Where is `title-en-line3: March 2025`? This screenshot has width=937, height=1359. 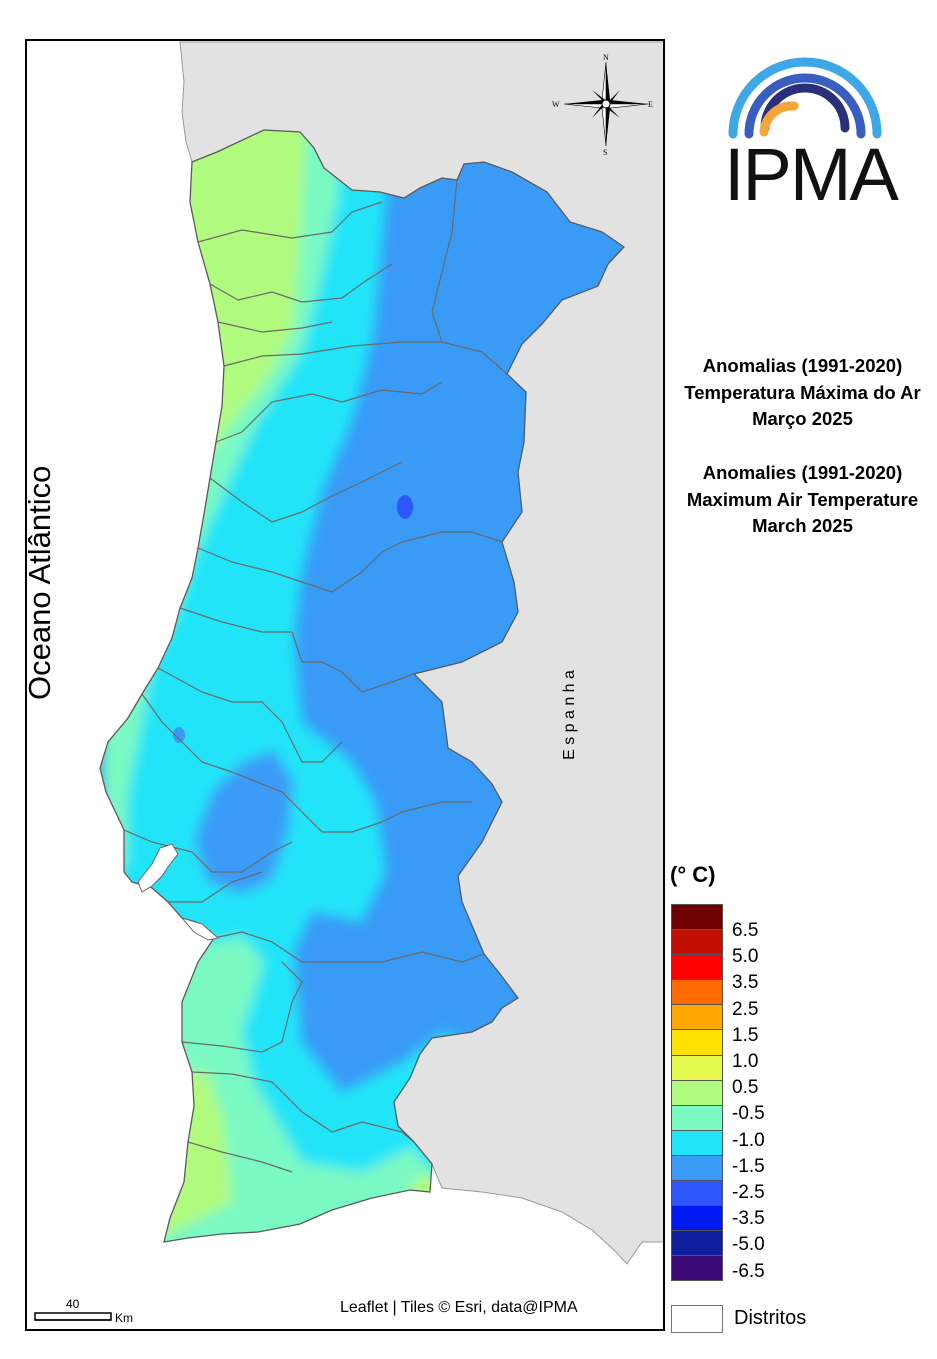 title-en-line3: March 2025 is located at coordinates (802, 525).